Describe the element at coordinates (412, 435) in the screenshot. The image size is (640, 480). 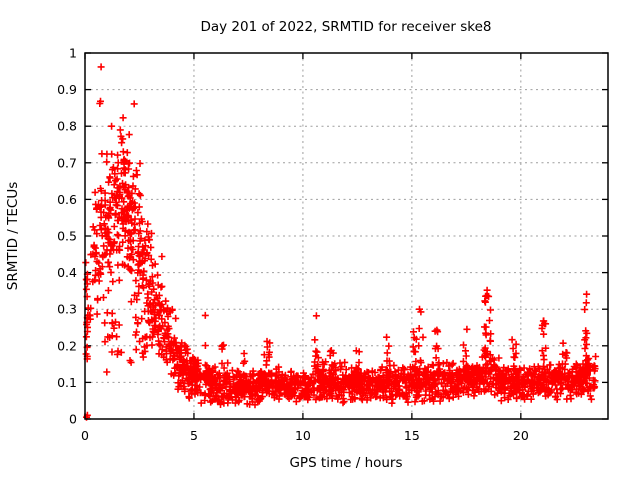
I see `x-tick-label: 15` at that location.